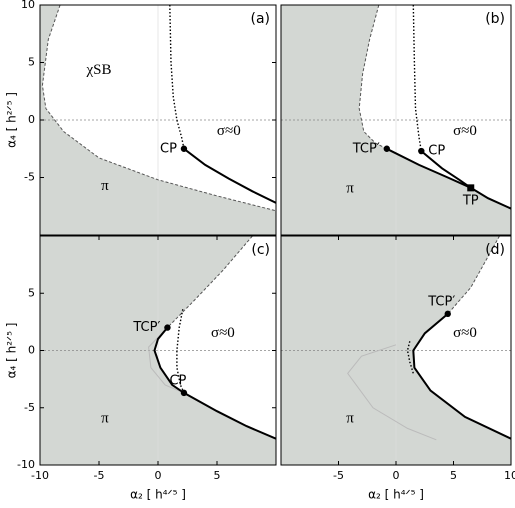 This screenshot has width=515, height=508. Describe the element at coordinates (26, 464) in the screenshot. I see `y-tick-label: -10` at that location.